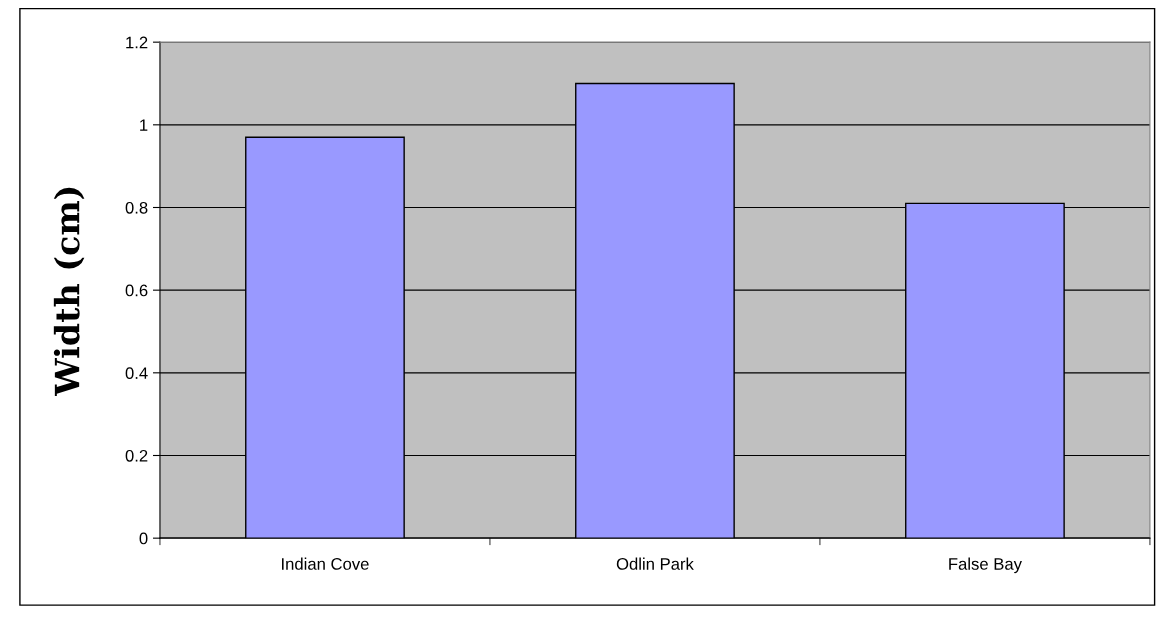  What do you see at coordinates (985, 565) in the screenshot?
I see `x-tick-label: False Bay` at bounding box center [985, 565].